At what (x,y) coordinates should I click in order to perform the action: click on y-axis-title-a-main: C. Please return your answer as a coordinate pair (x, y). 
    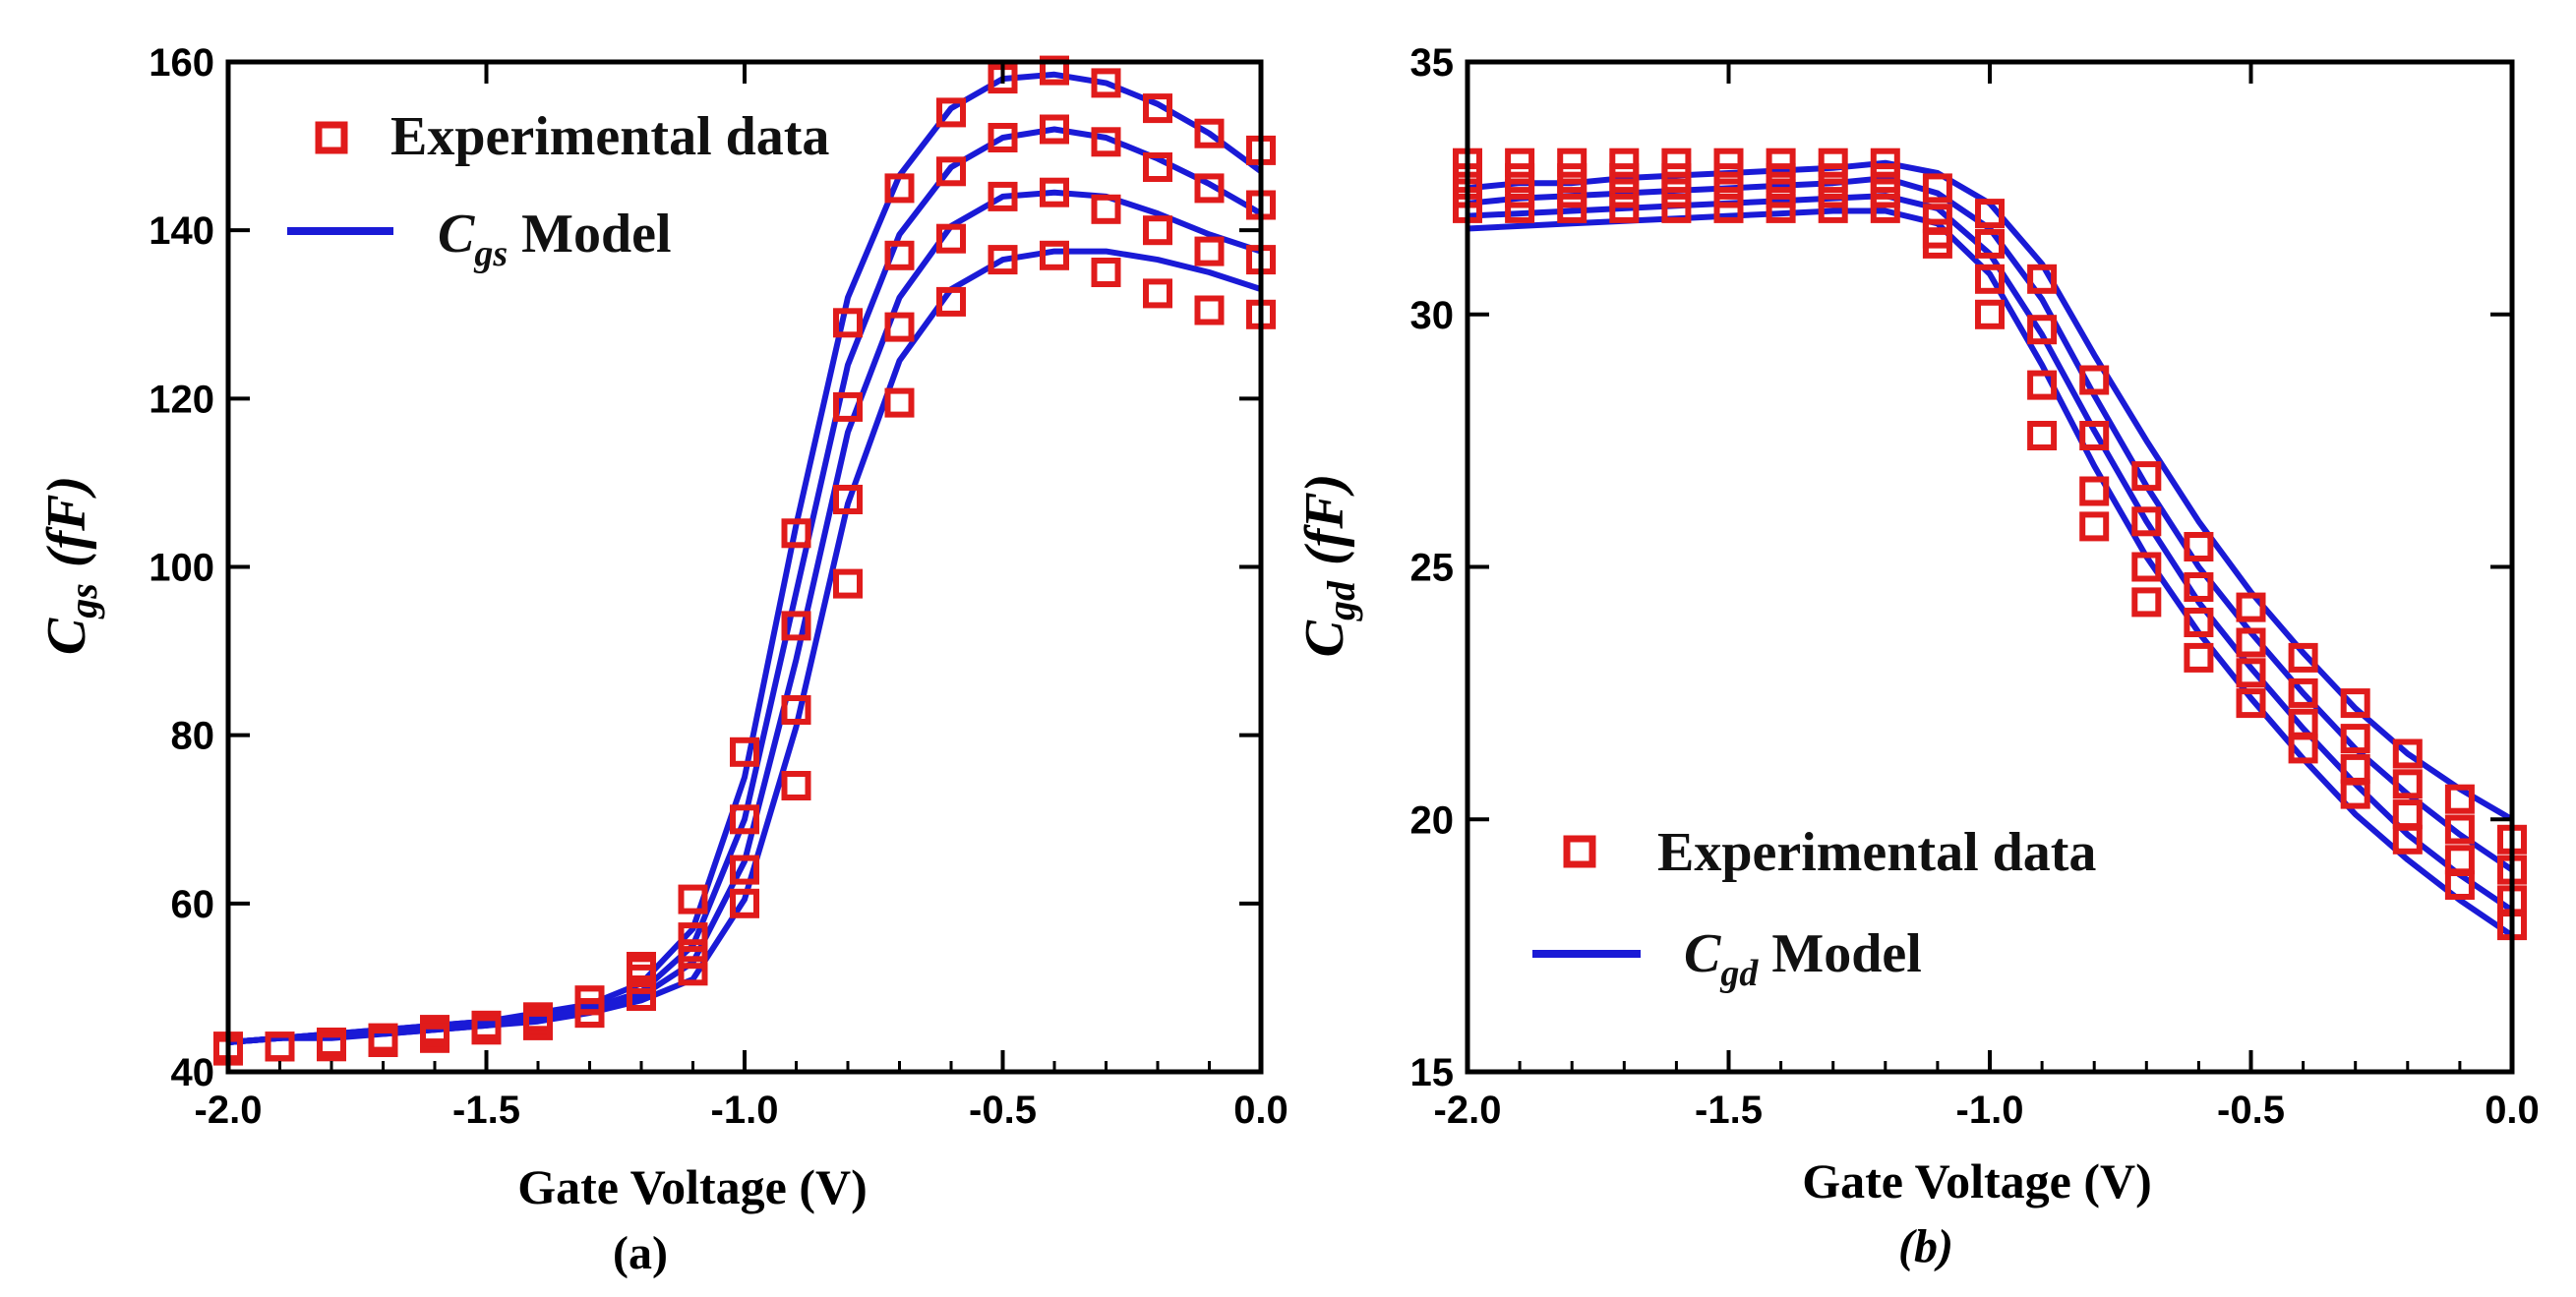
    Looking at the image, I should click on (66, 636).